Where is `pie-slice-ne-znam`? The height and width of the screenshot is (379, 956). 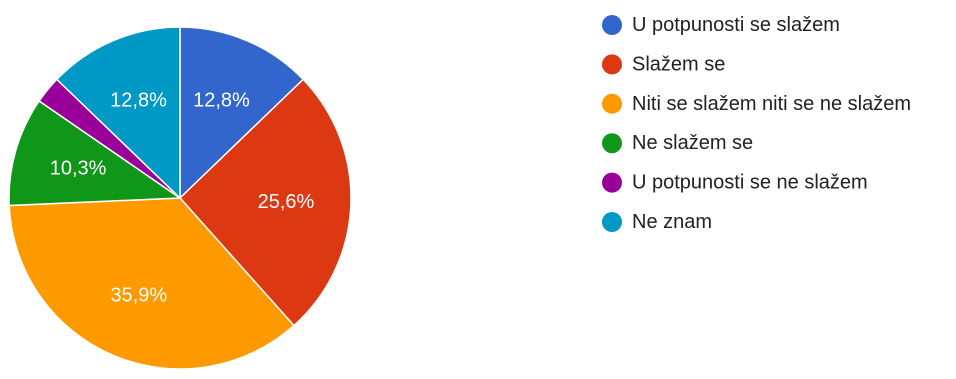 pie-slice-ne-znam is located at coordinates (118, 113).